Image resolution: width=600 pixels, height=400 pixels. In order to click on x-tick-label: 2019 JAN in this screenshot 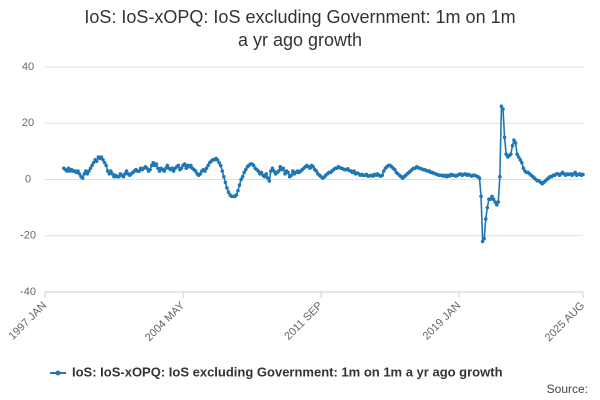, I will do `click(442, 321)`.